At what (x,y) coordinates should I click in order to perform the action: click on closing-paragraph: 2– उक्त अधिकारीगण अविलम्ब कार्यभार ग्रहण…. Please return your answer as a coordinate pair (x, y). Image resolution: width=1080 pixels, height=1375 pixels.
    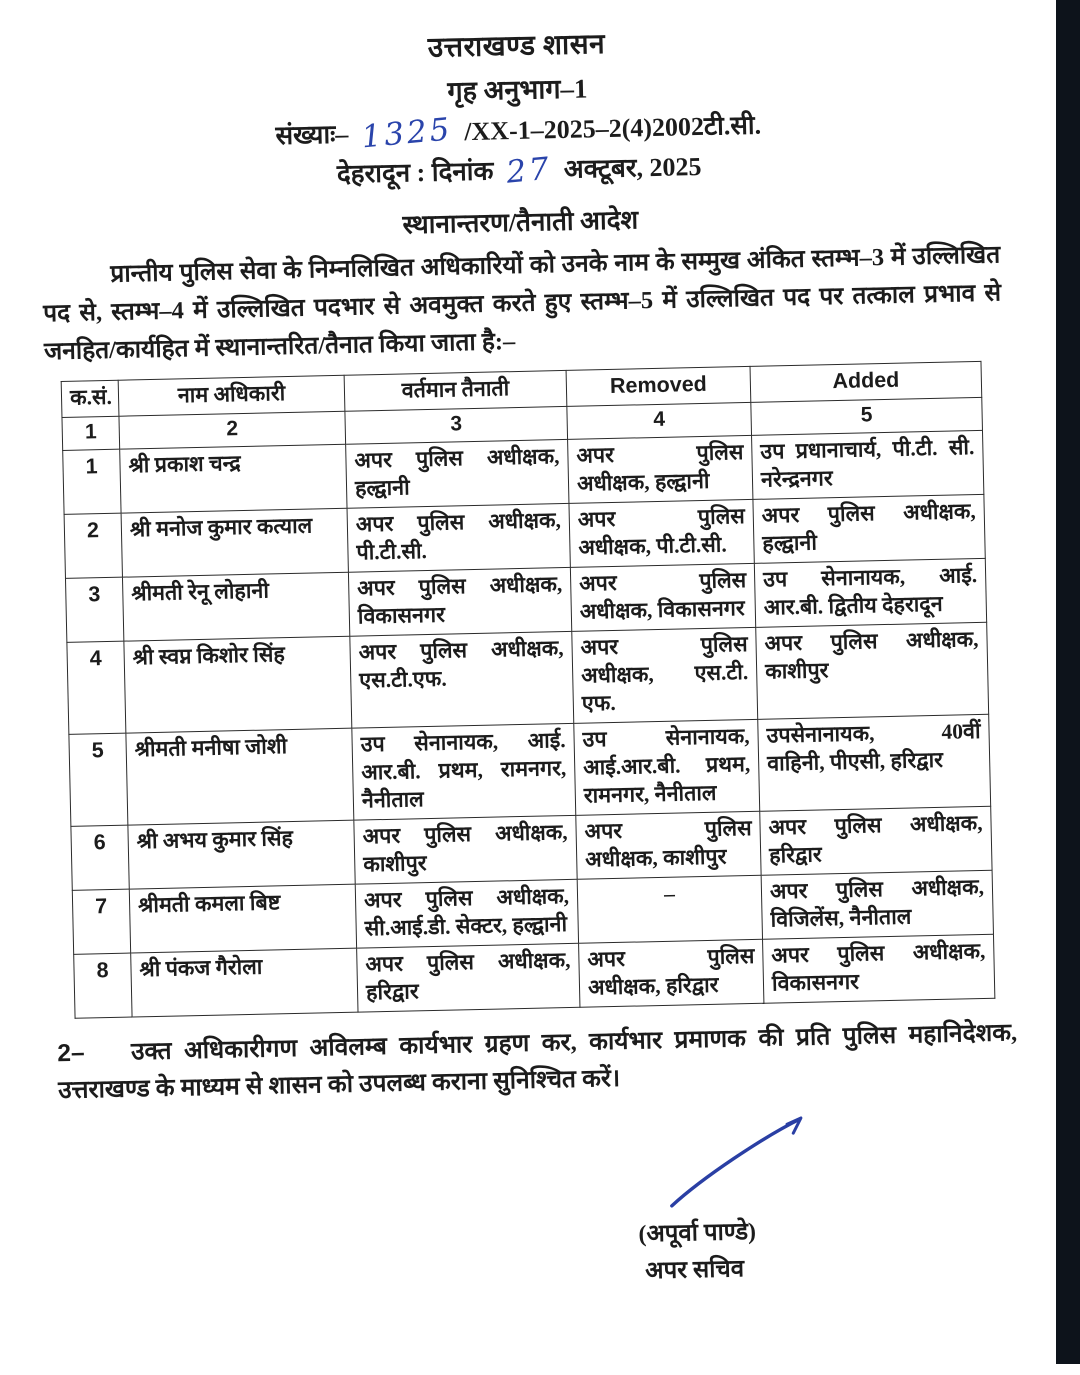
    Looking at the image, I should click on (537, 1061).